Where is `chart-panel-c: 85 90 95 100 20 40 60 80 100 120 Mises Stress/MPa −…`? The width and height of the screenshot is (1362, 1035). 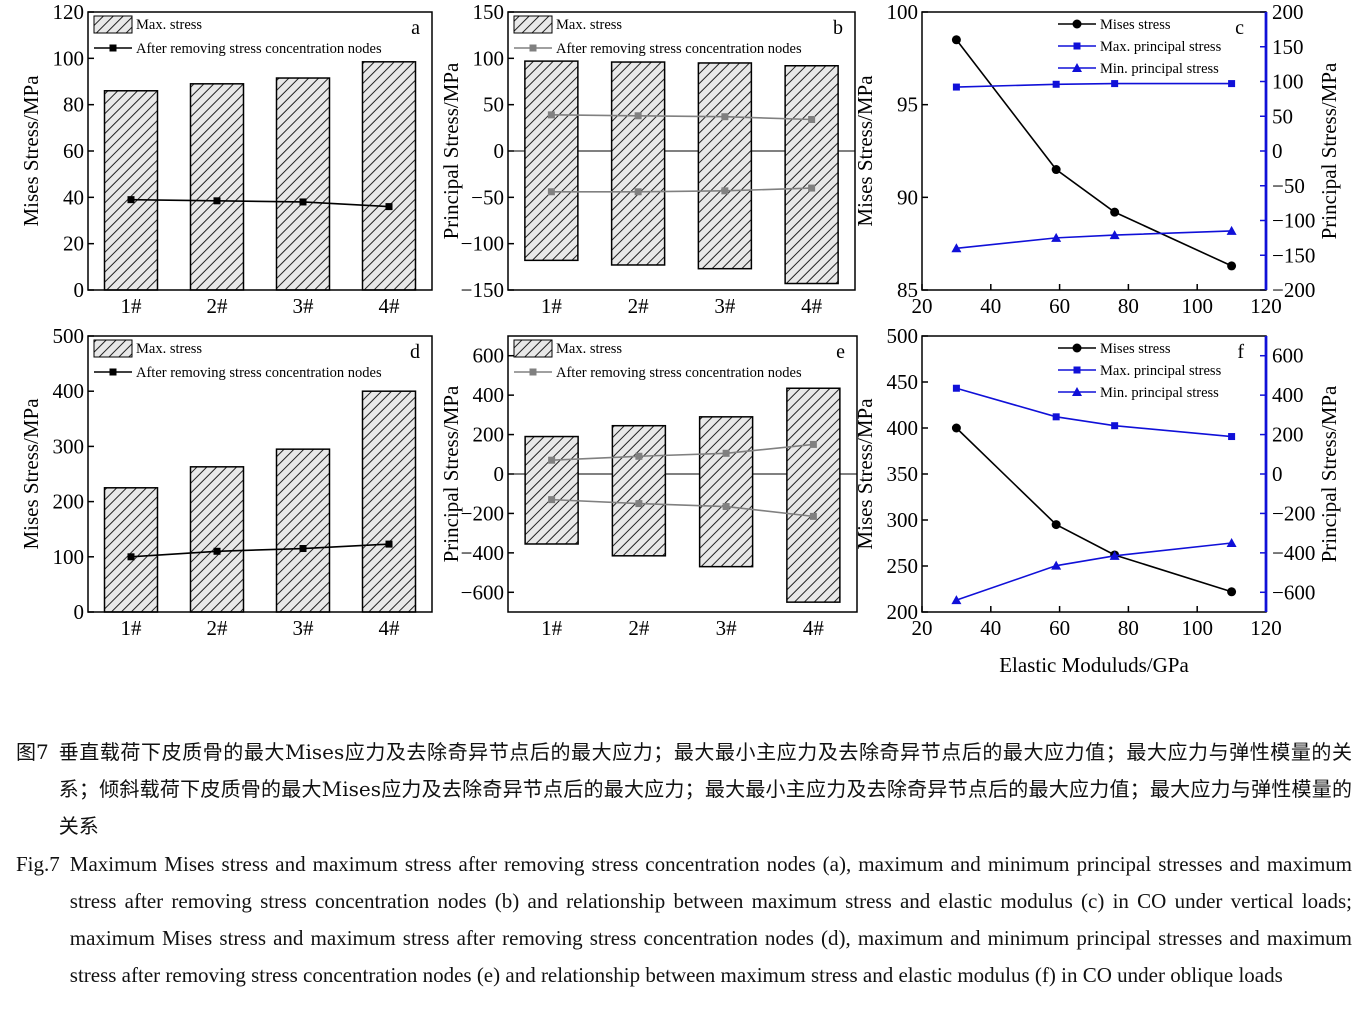
chart-panel-c: 85 90 95 100 20 40 60 80 100 120 Mises Stress/MPa −… is located at coordinates (1097, 159).